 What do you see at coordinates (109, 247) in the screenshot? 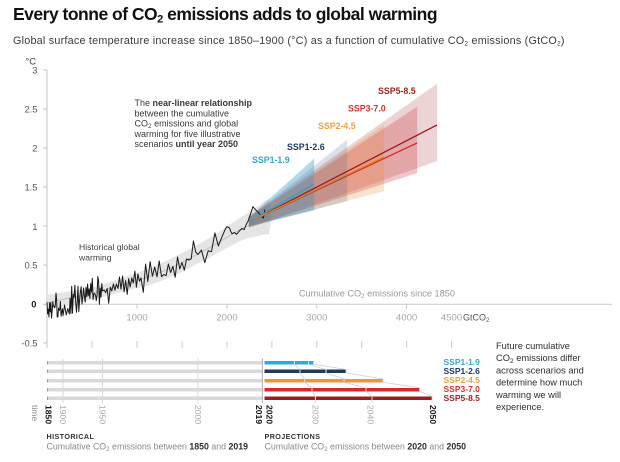
I see `svg-text: Historical global` at bounding box center [109, 247].